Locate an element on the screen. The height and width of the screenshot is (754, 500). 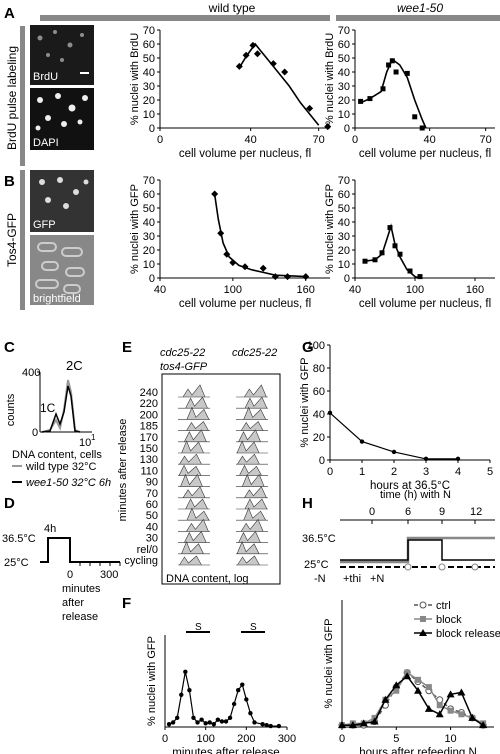
c-legend-wild-type: wild type 32°C is located at coordinates (60, 467).